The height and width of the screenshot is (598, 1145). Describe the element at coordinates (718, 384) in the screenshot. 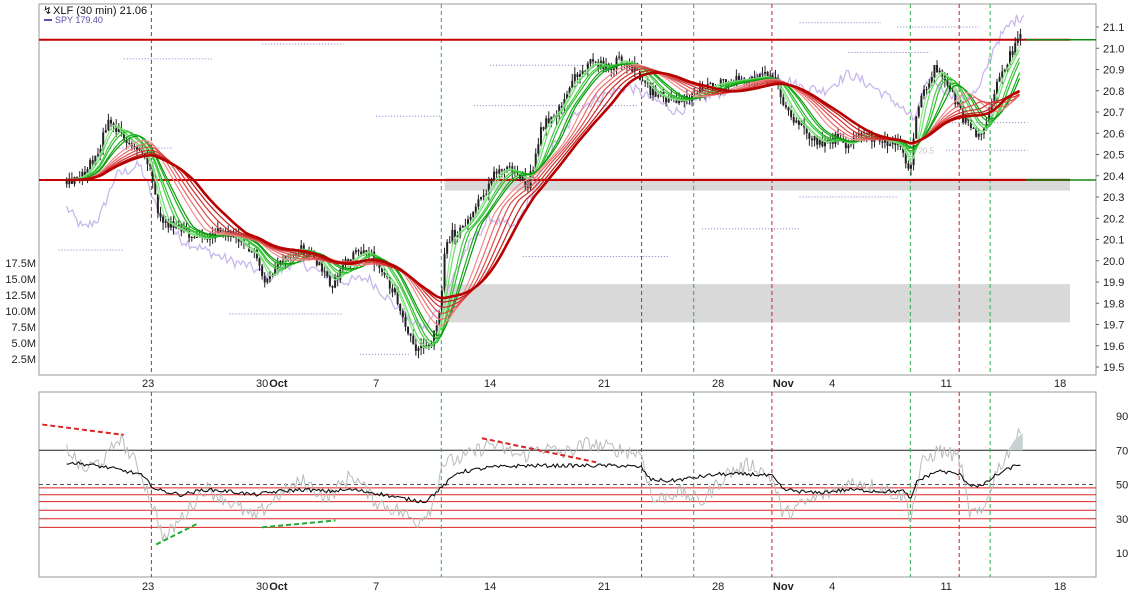

I see `x-tick-label-main-6: 28` at that location.